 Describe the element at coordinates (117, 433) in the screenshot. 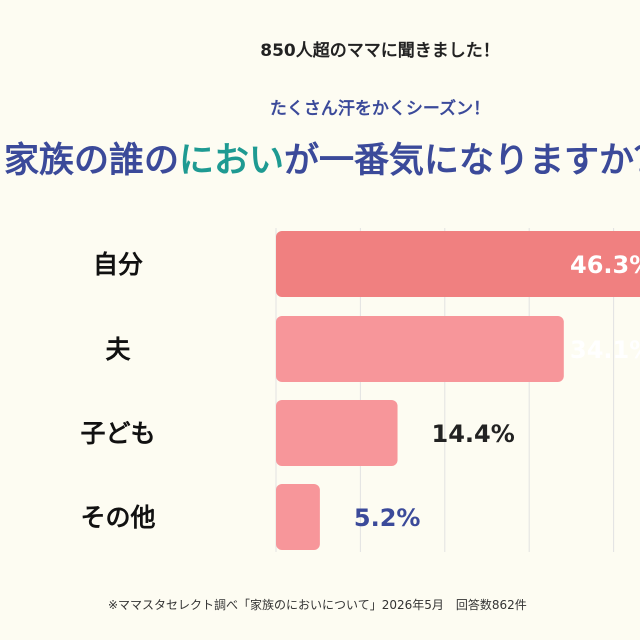

I see `category-label: 子ども` at that location.